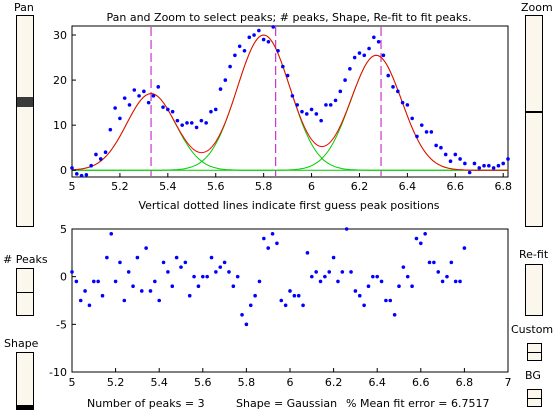 The width and height of the screenshot is (560, 420). What do you see at coordinates (534, 290) in the screenshot?
I see `refit-button` at bounding box center [534, 290].